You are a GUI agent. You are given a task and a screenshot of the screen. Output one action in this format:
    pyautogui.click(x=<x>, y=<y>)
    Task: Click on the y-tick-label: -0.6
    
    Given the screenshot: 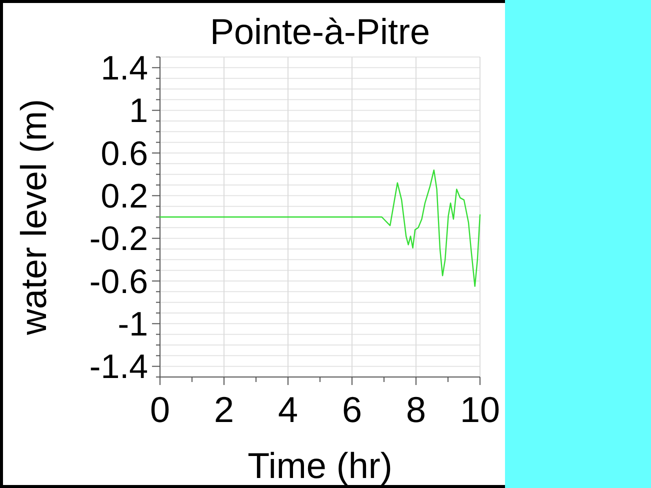 What is the action you would take?
    pyautogui.click(x=118, y=281)
    